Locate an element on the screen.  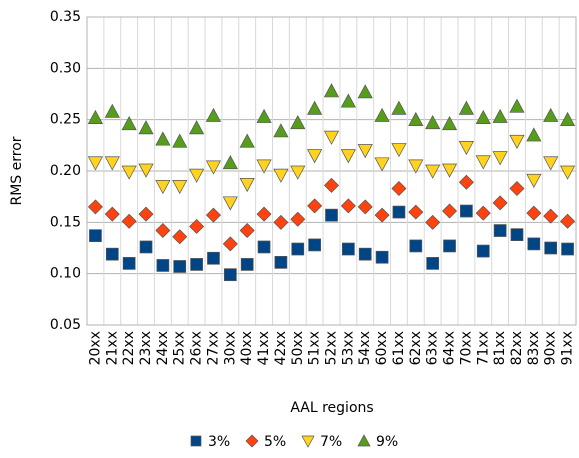
y-tick-label: 0.35 is located at coordinates (65, 17).